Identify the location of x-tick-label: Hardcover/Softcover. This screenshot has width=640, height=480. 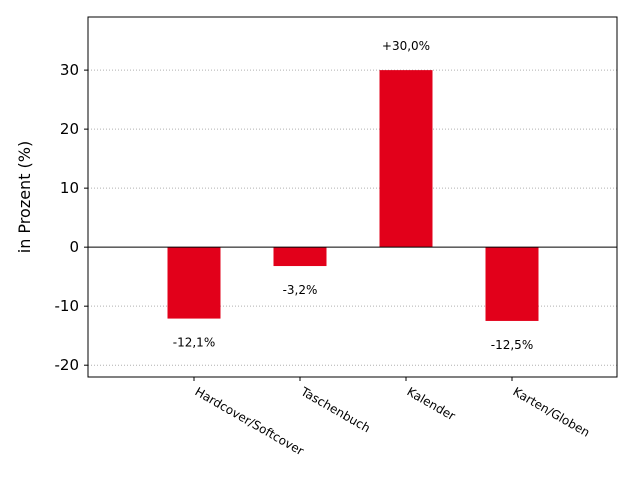
(250, 421).